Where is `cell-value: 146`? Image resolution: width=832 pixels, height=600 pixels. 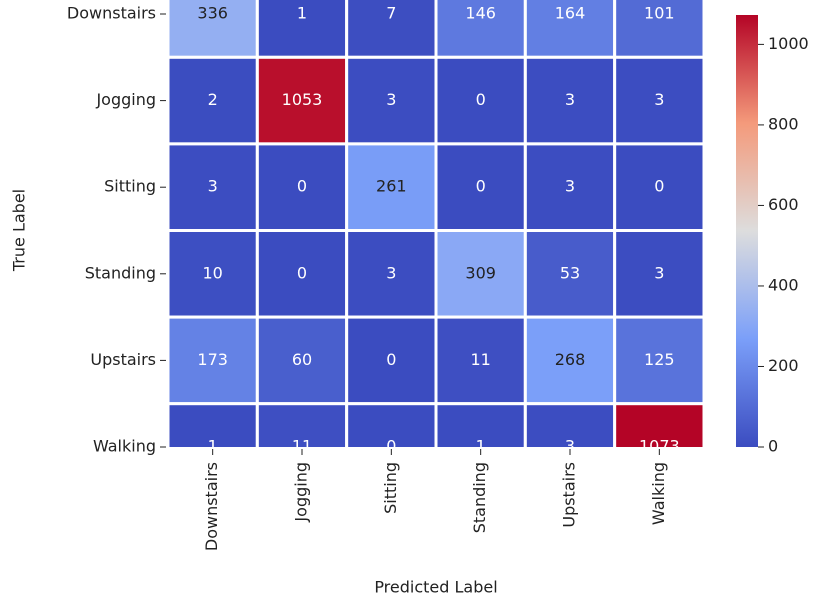 cell-value: 146 is located at coordinates (480, 13).